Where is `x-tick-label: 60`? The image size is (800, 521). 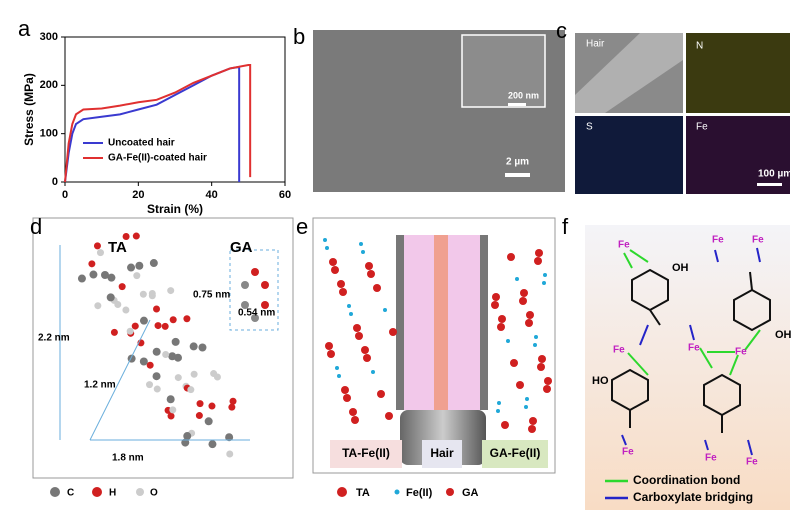 x-tick-label: 60 is located at coordinates (285, 195).